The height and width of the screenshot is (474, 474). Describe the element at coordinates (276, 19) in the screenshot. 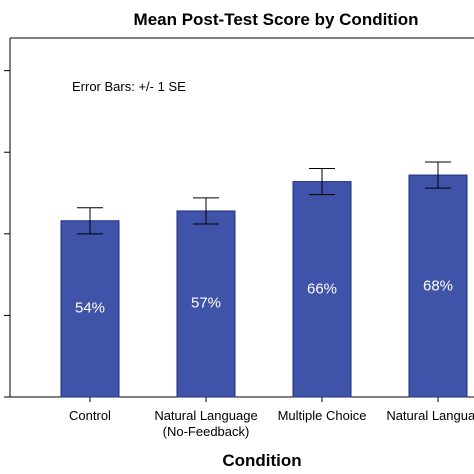

I see `chart-title: Mean Post-Test Score by Condition` at that location.